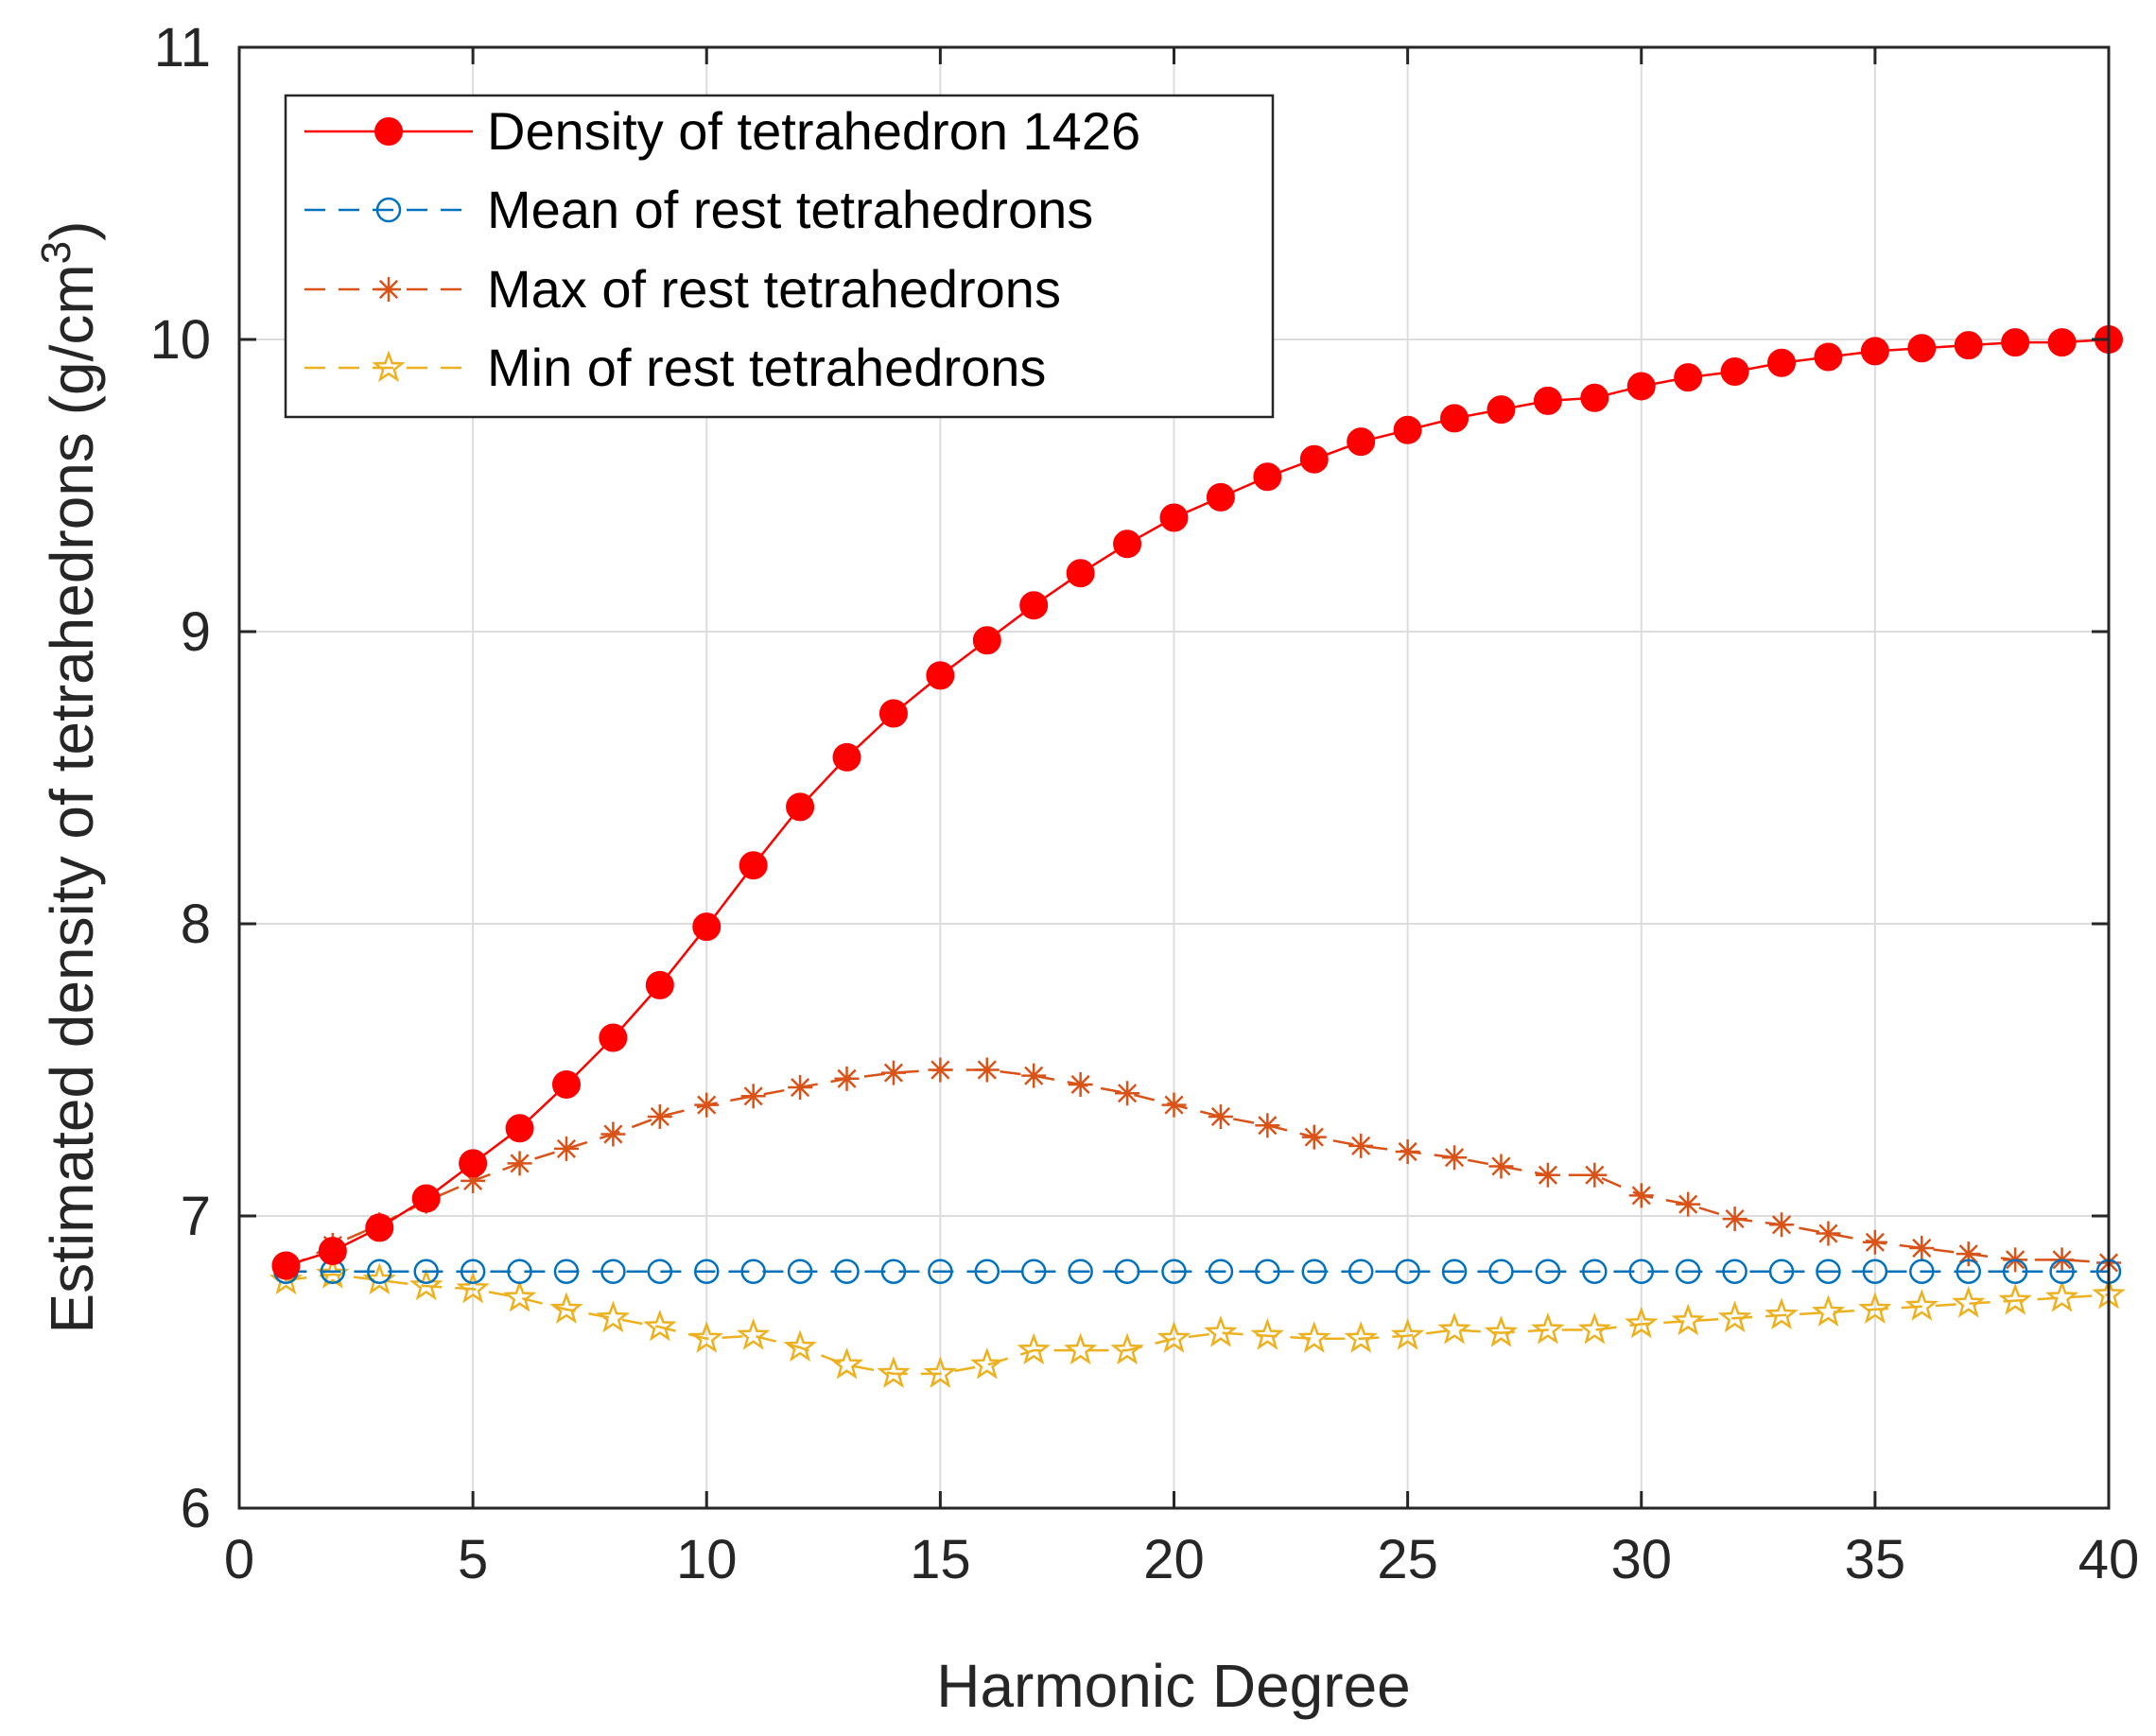 Image resolution: width=2156 pixels, height=1736 pixels. What do you see at coordinates (2109, 1559) in the screenshot?
I see `x-tick-label: 40` at bounding box center [2109, 1559].